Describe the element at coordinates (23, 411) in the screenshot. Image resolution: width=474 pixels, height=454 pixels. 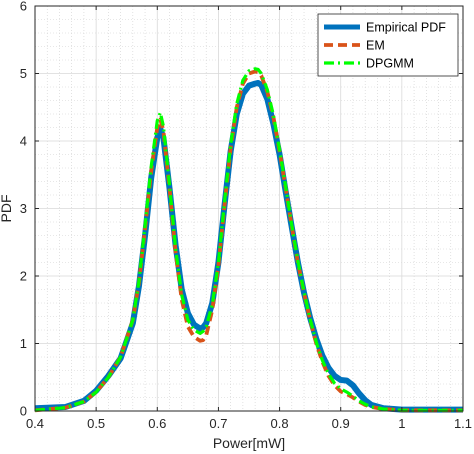
I see `y-tick-label: 0` at that location.